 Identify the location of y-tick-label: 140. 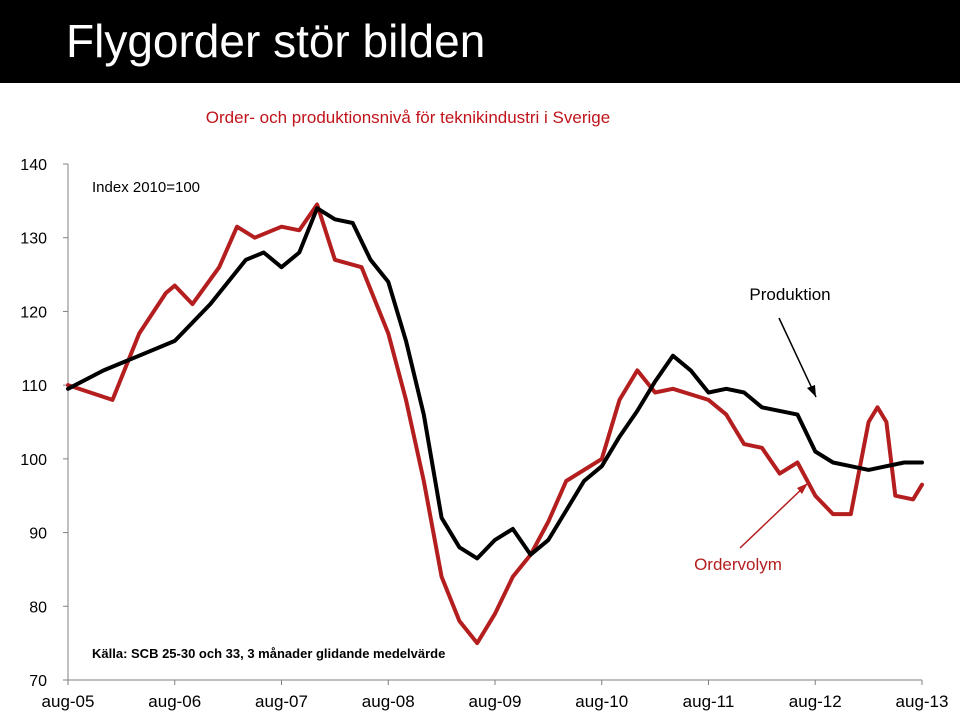
(33, 165).